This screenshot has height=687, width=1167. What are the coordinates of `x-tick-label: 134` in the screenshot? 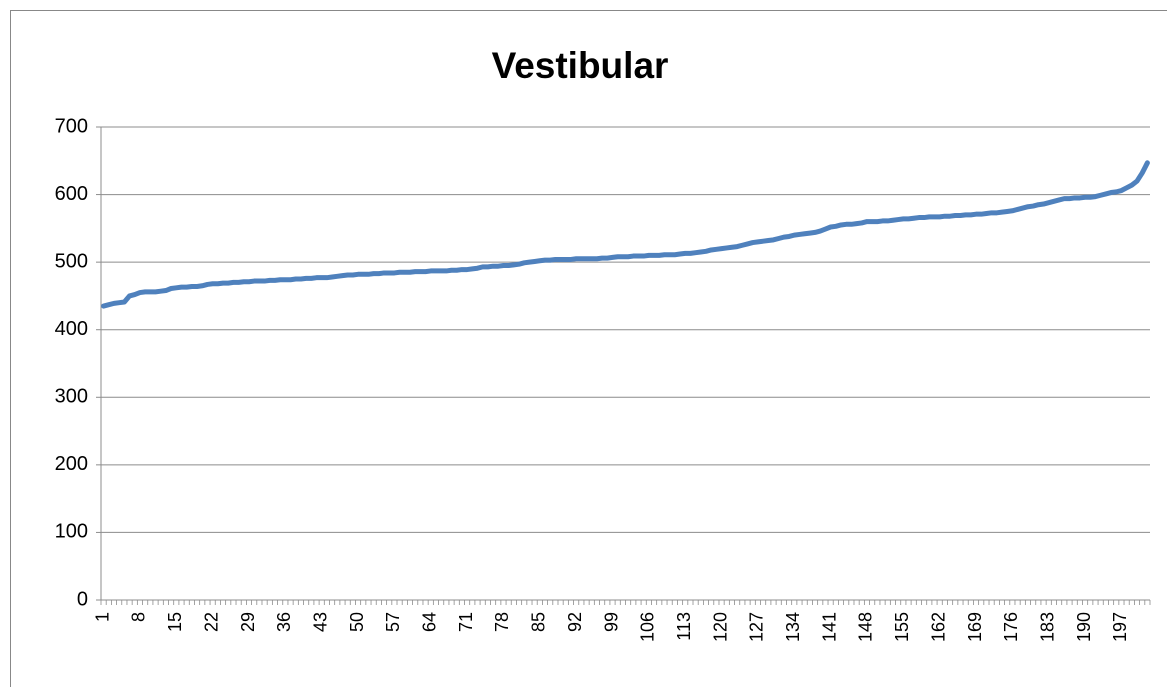 It's located at (793, 627).